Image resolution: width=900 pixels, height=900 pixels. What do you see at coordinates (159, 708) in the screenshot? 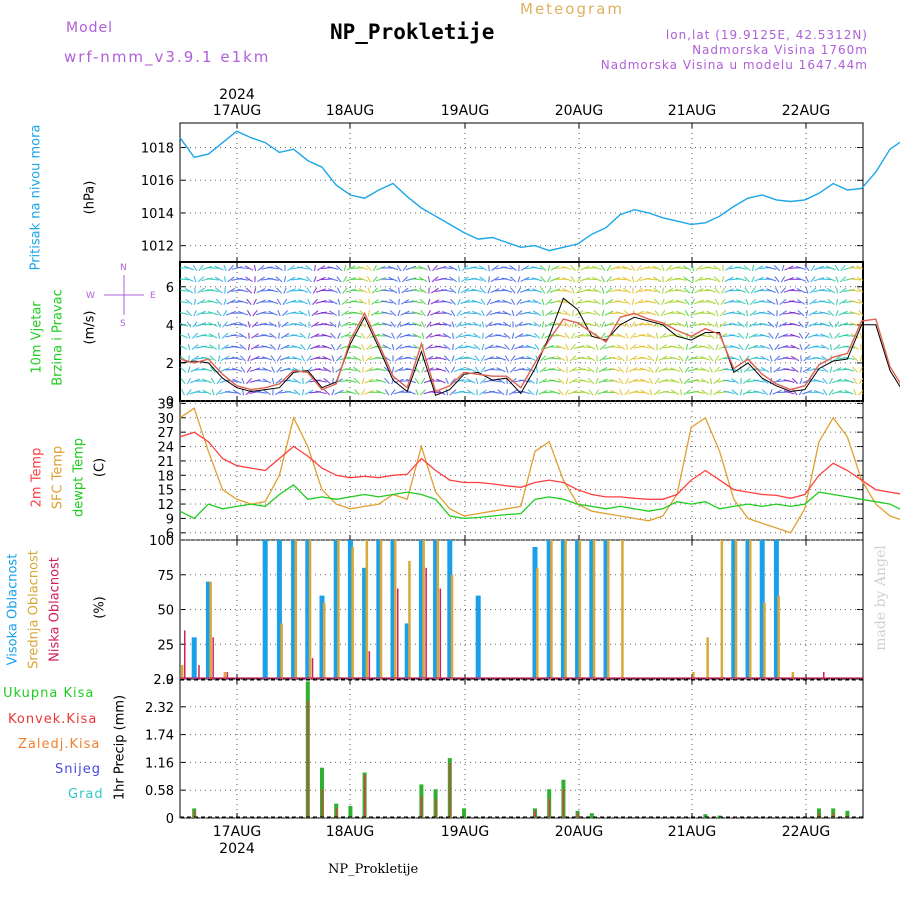
I see `precip-tick-label: 2.32` at bounding box center [159, 708].